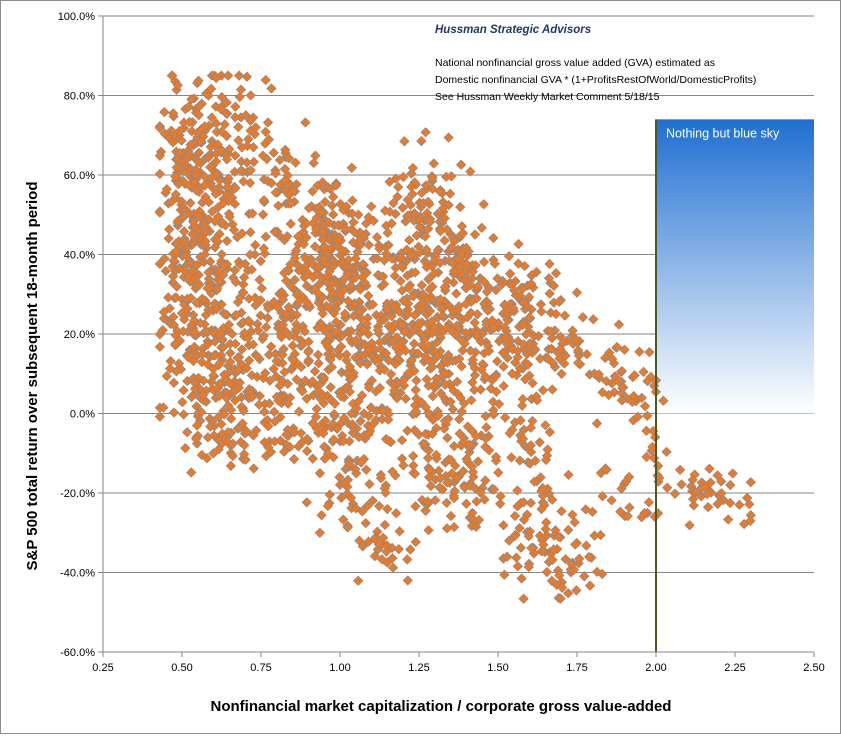 The image size is (841, 738). What do you see at coordinates (734, 668) in the screenshot?
I see `x-tick-label: 2.25` at bounding box center [734, 668].